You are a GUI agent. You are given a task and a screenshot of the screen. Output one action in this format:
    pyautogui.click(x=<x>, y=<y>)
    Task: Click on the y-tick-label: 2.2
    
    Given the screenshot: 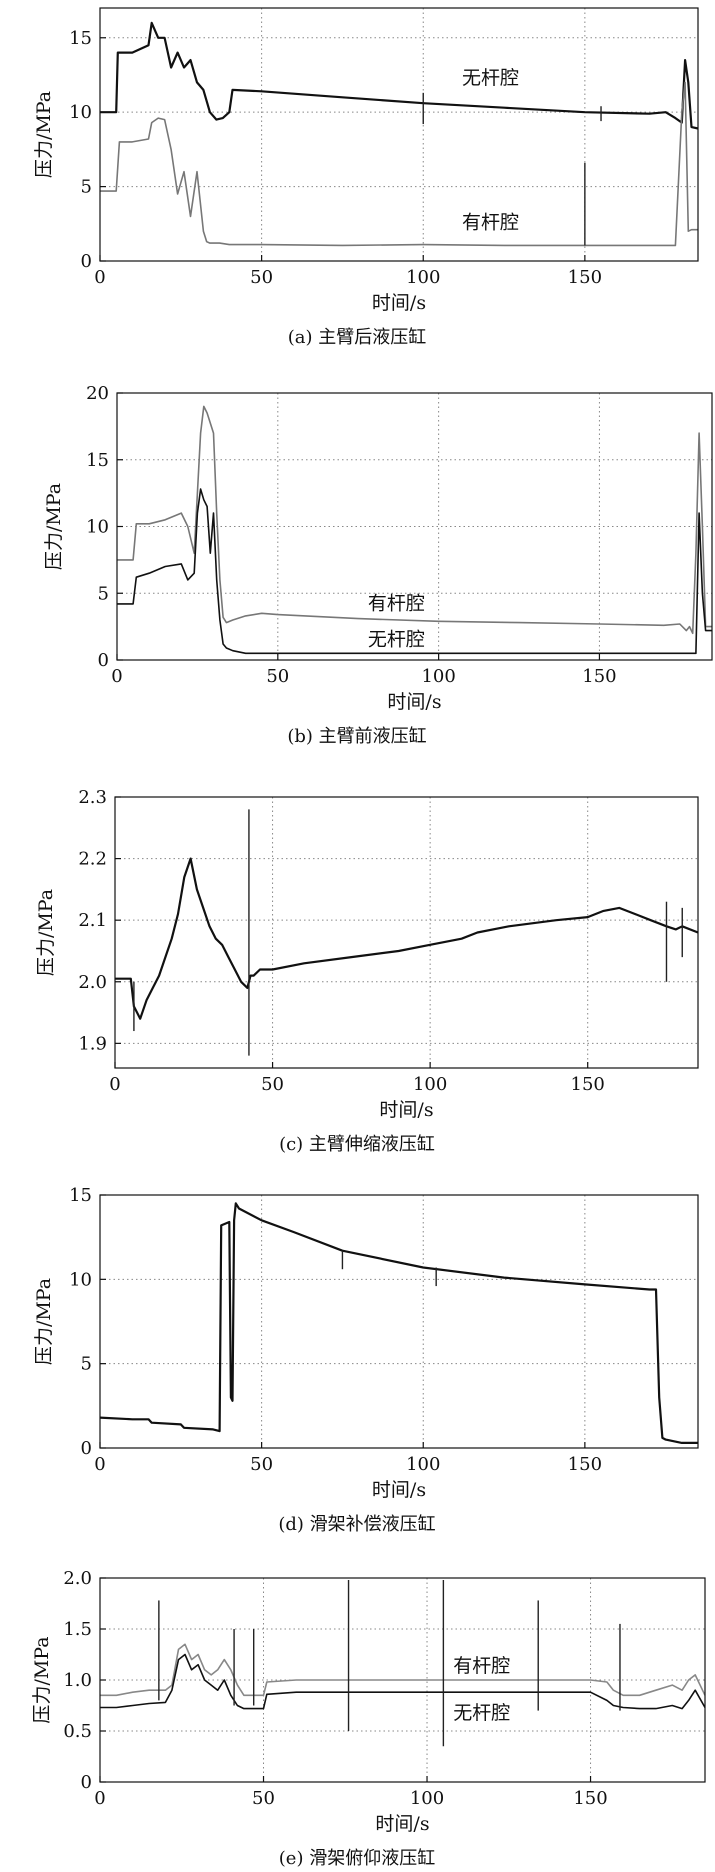 What is the action you would take?
    pyautogui.click(x=92, y=859)
    